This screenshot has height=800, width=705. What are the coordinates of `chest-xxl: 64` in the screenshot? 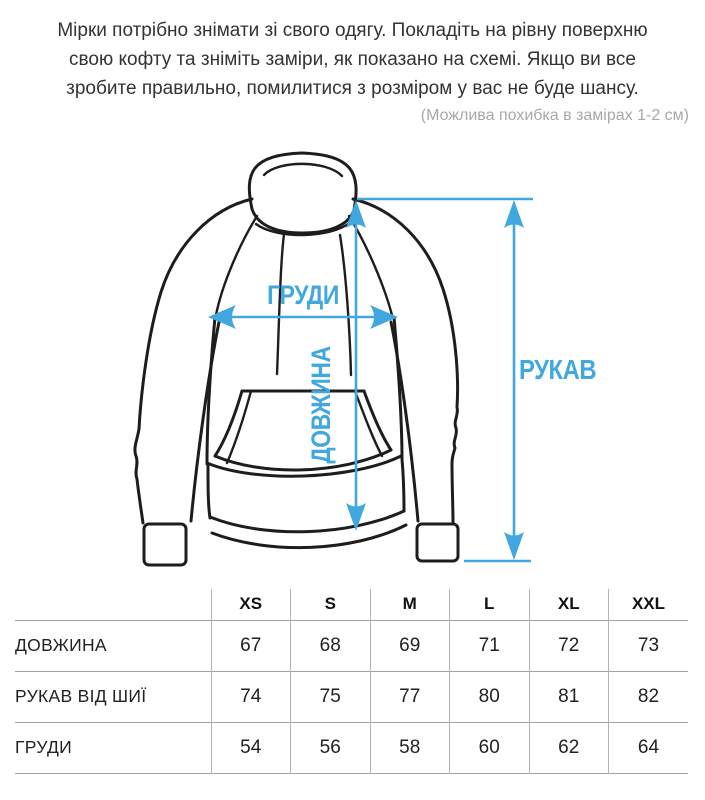 It's located at (648, 747).